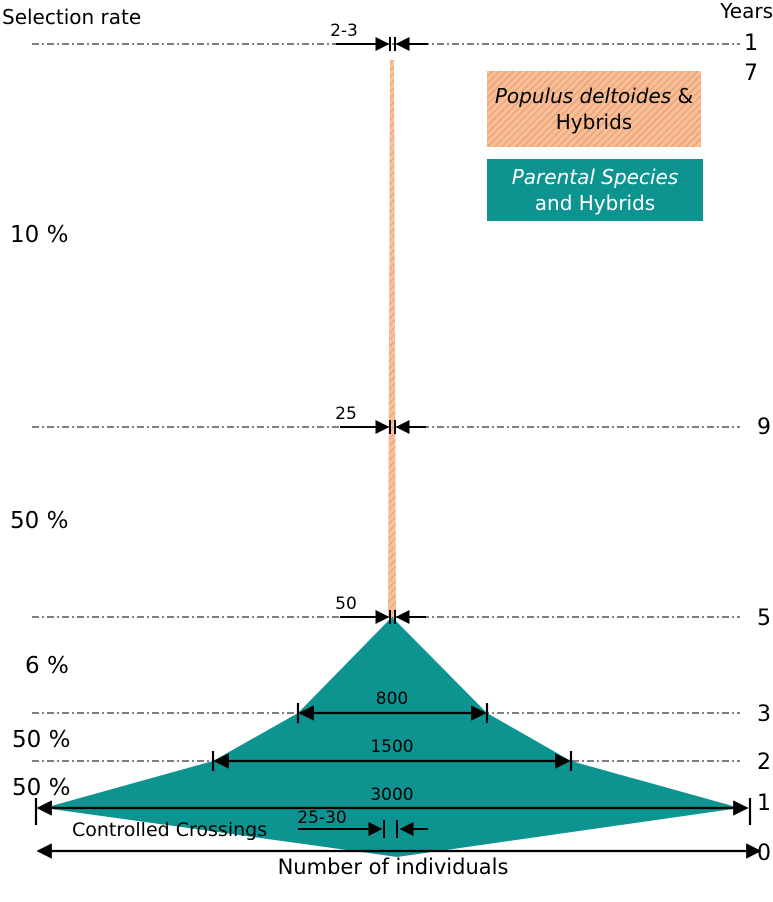 The height and width of the screenshot is (902, 773). I want to click on selection-rate-3: 6 %, so click(47, 666).